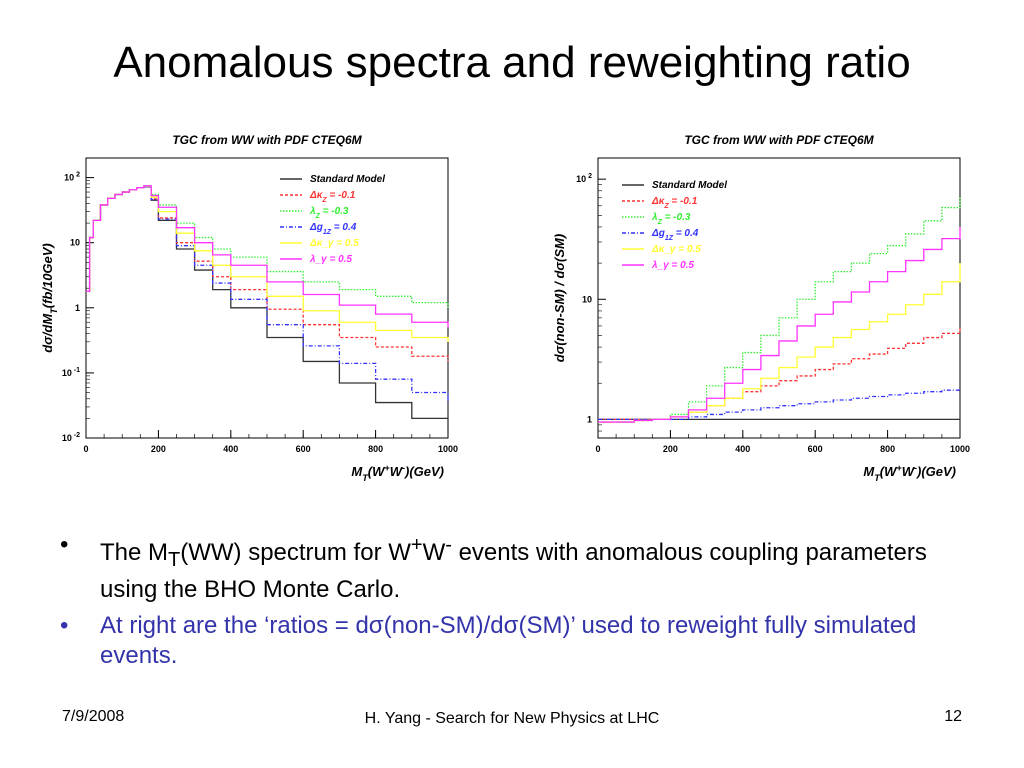 Image resolution: width=1024 pixels, height=768 pixels. Describe the element at coordinates (134, 552) in the screenshot. I see `bullet-1-text-a: The M` at that location.